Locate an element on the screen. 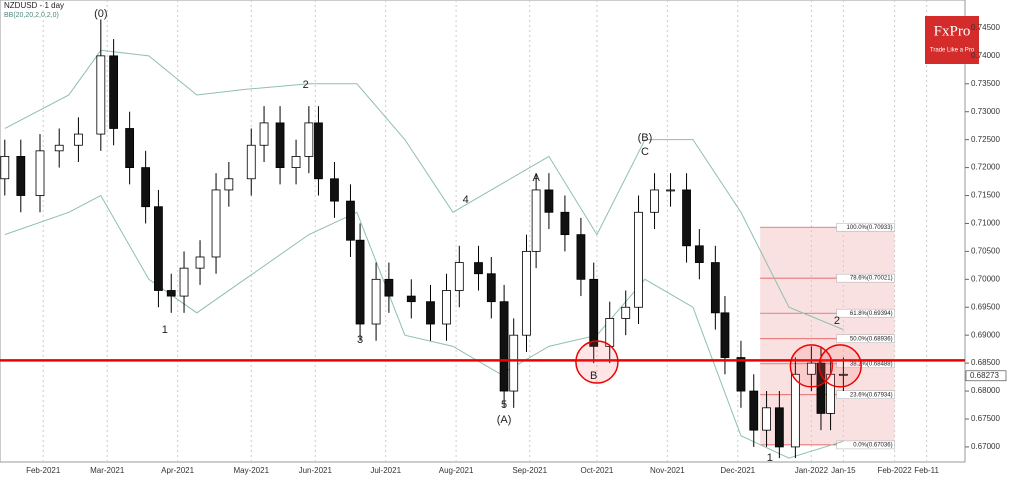 The height and width of the screenshot is (479, 1024). wave-label: A is located at coordinates (536, 178).